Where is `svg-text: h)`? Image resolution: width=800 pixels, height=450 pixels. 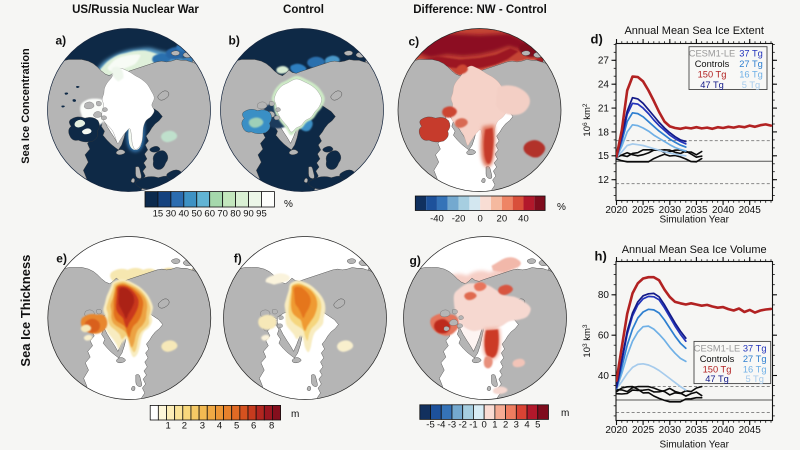 svg-text: h) is located at coordinates (601, 256).